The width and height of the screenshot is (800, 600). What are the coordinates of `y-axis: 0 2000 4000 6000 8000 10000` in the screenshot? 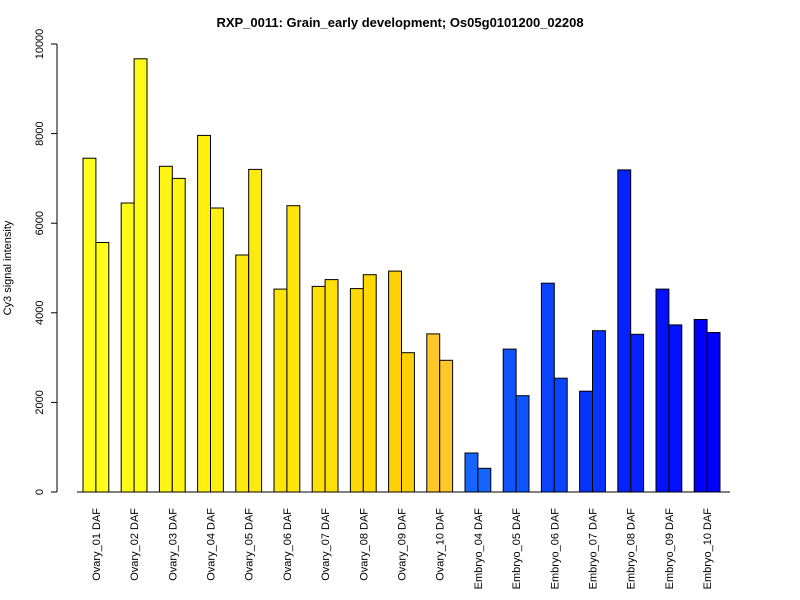 It's located at (46, 262).